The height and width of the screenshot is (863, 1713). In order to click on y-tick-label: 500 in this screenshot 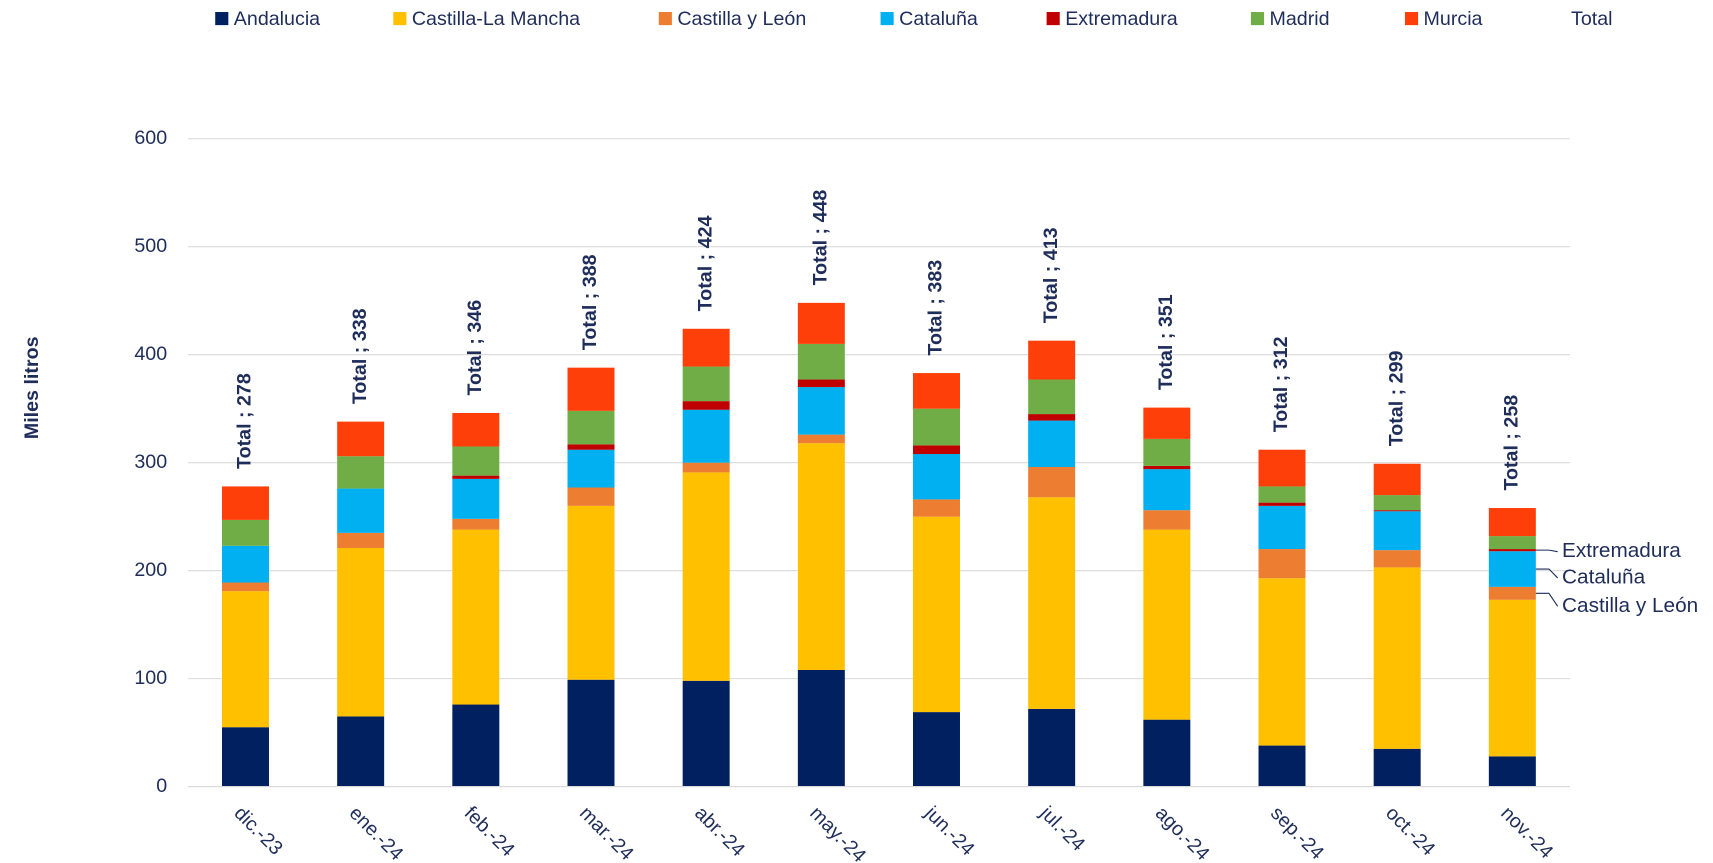, I will do `click(150, 246)`.